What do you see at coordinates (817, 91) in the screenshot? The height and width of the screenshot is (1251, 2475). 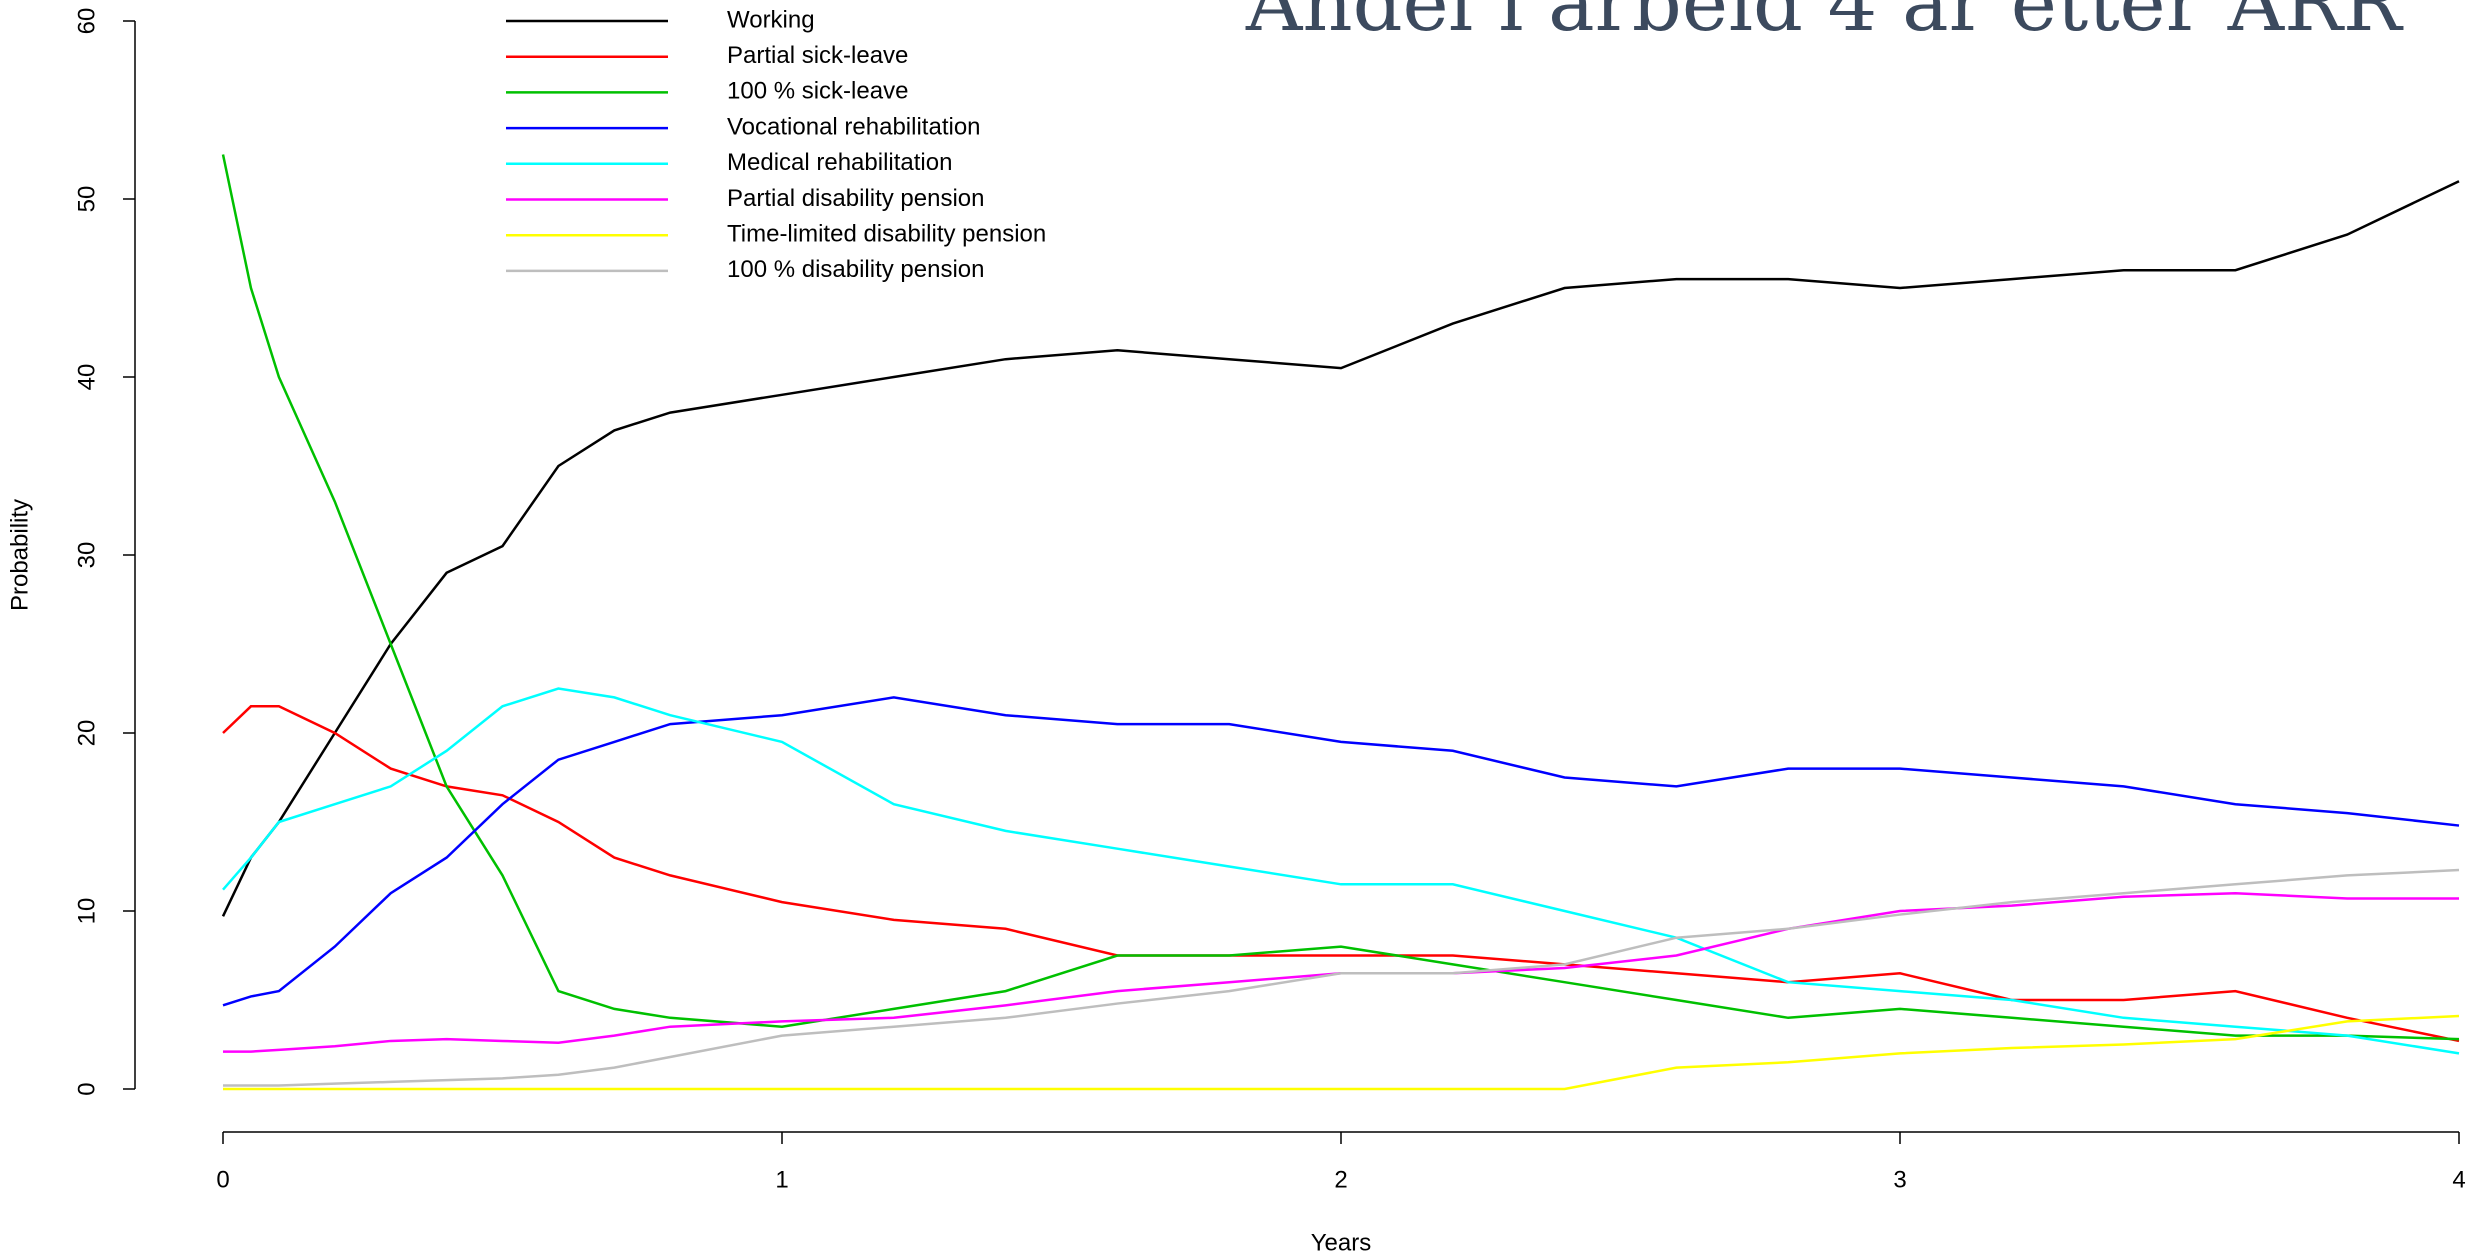 I see `legend-label: 100 % sick-leave` at bounding box center [817, 91].